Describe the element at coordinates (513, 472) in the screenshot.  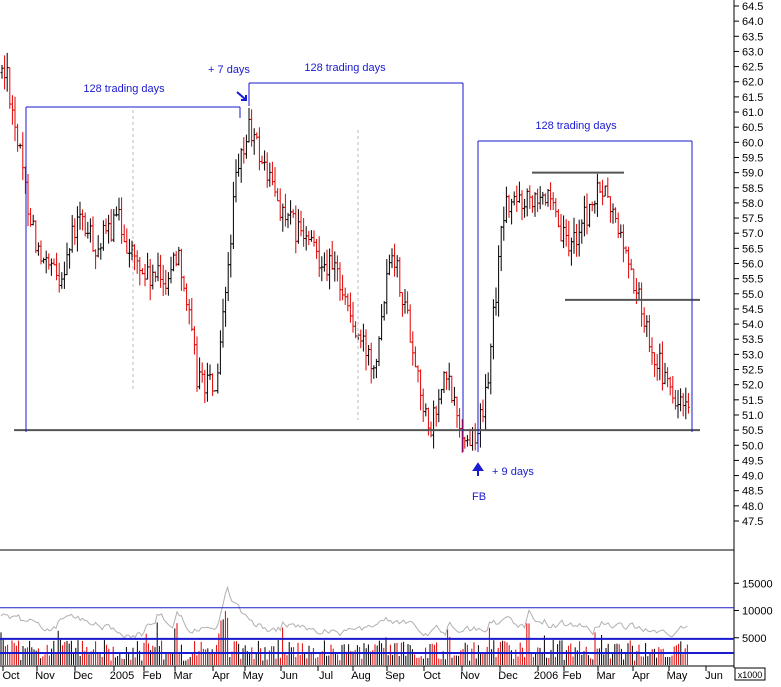
I see `annotation-plus-9-days: + 9 days` at that location.